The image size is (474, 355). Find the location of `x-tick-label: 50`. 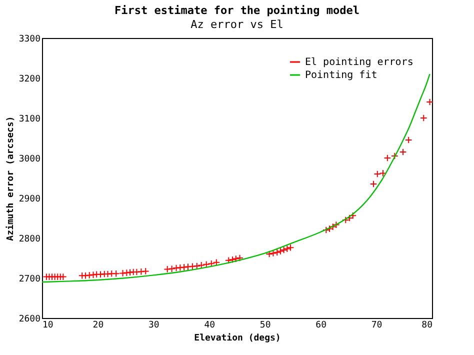

x-tick-label: 50 is located at coordinates (265, 325).